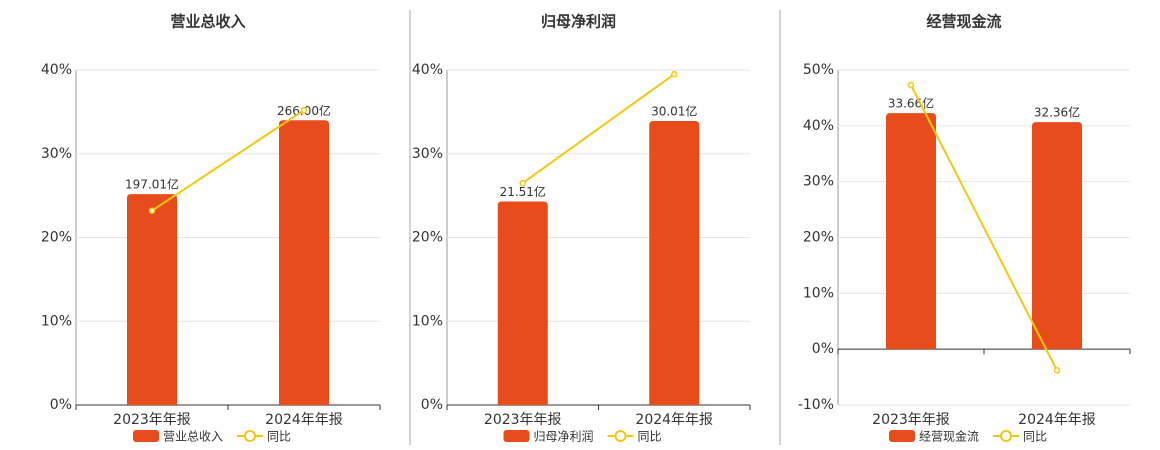  What do you see at coordinates (564, 437) in the screenshot?
I see `legend-label: 归母净利润` at bounding box center [564, 437].